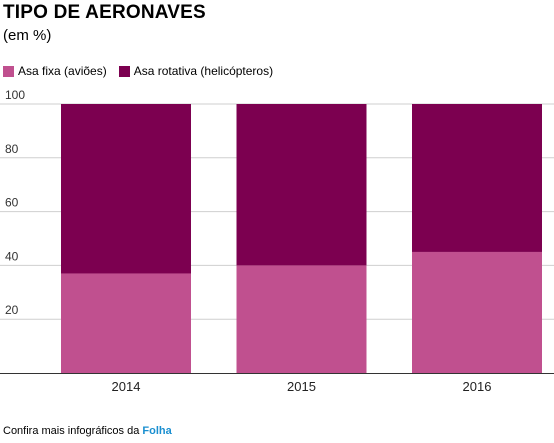  Describe the element at coordinates (27, 35) in the screenshot. I see `chart-subtitle: (em %)` at that location.